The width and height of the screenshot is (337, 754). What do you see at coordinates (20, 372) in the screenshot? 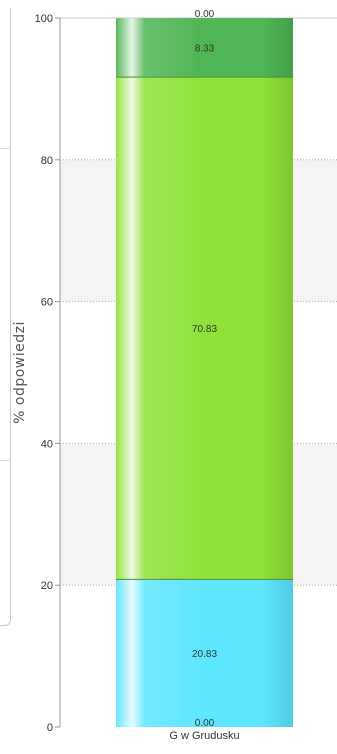
I see `y-axis-title: % odpowiedzi` at bounding box center [20, 372].